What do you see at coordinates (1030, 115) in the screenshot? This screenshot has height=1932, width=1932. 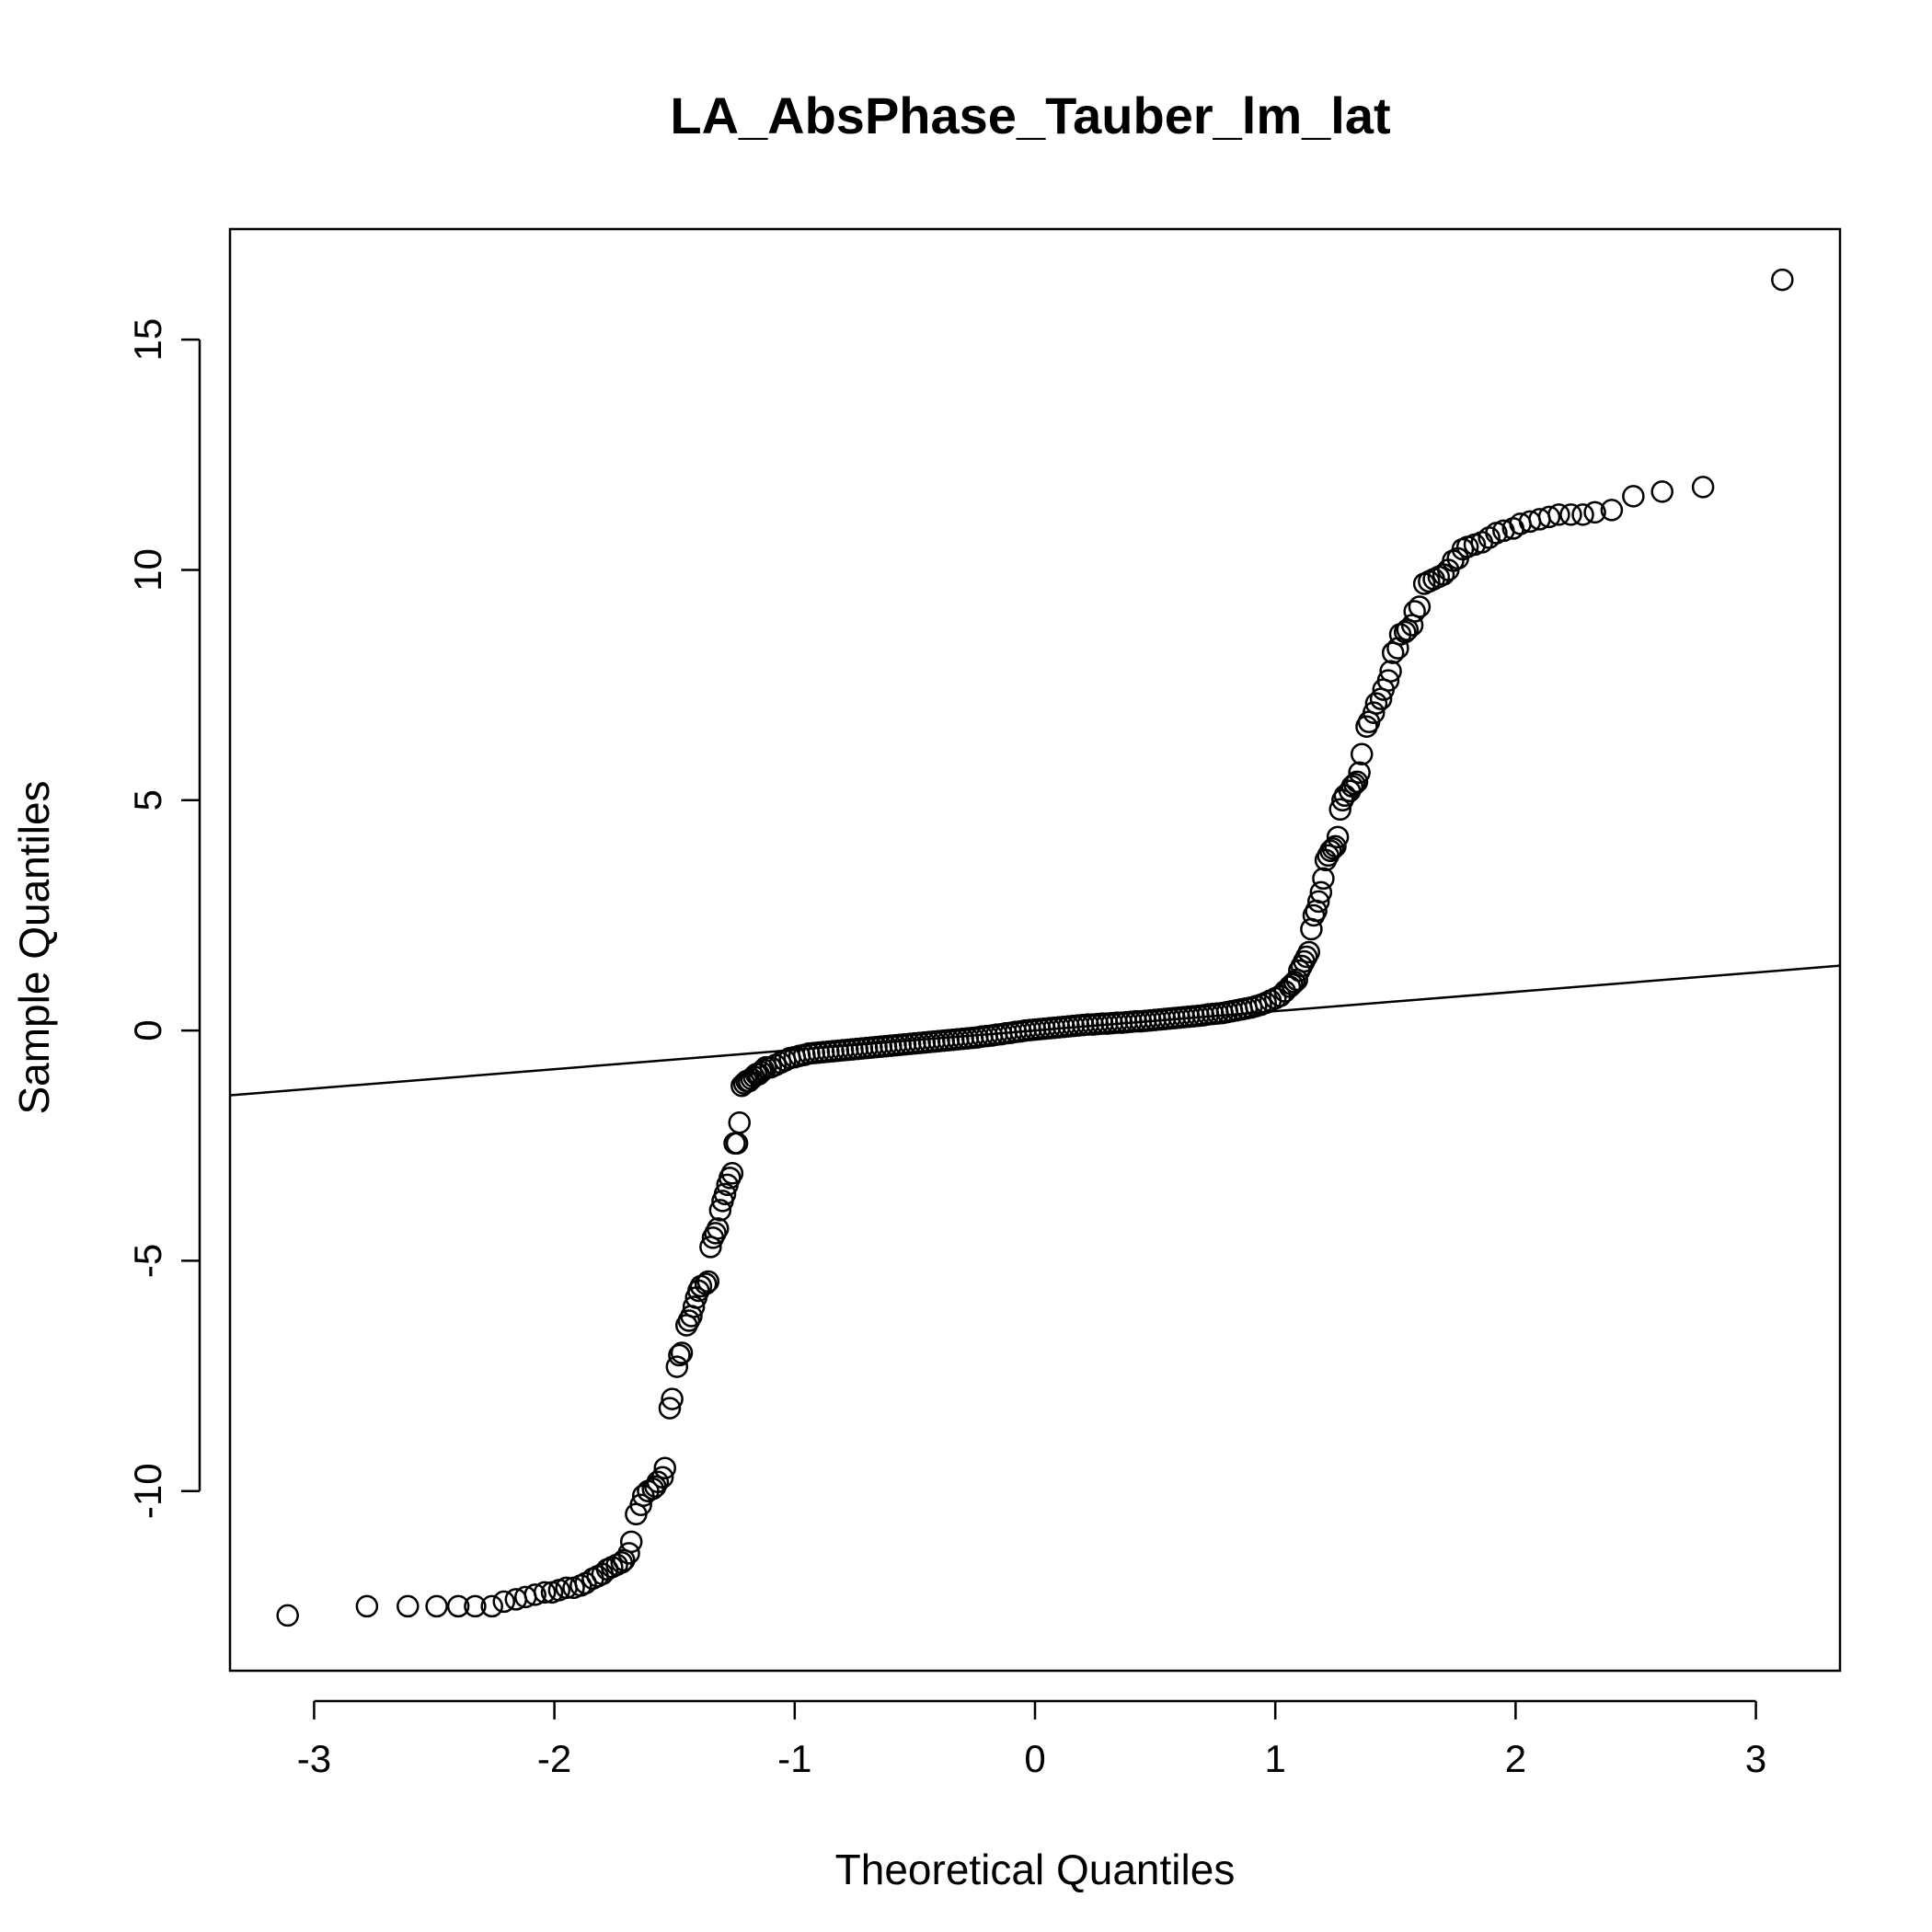 I see `chart-title: LA_AbsPhase_Tauber_lm_lat` at bounding box center [1030, 115].